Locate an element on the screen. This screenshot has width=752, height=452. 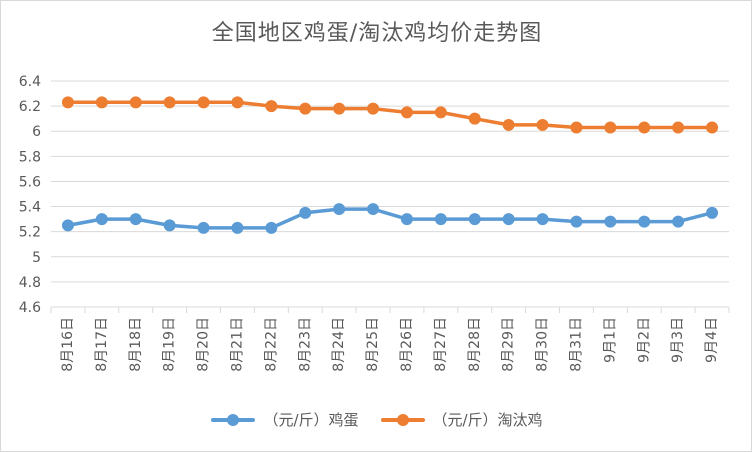
y-tick-label: 5.4 is located at coordinates (30, 208).